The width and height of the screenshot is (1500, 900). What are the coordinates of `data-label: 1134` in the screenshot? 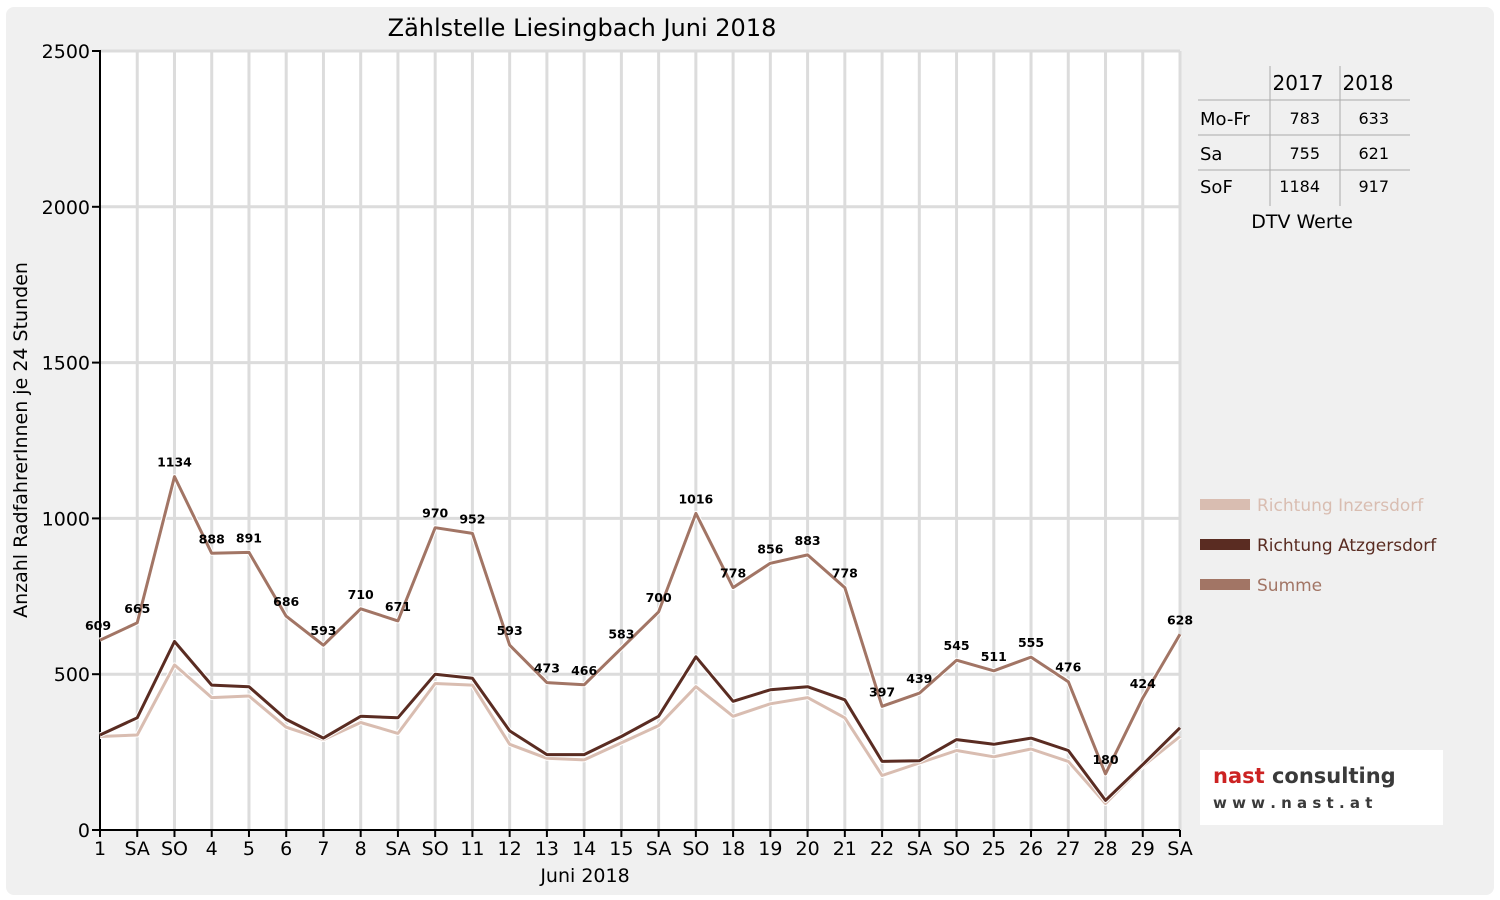 It's located at (174, 462).